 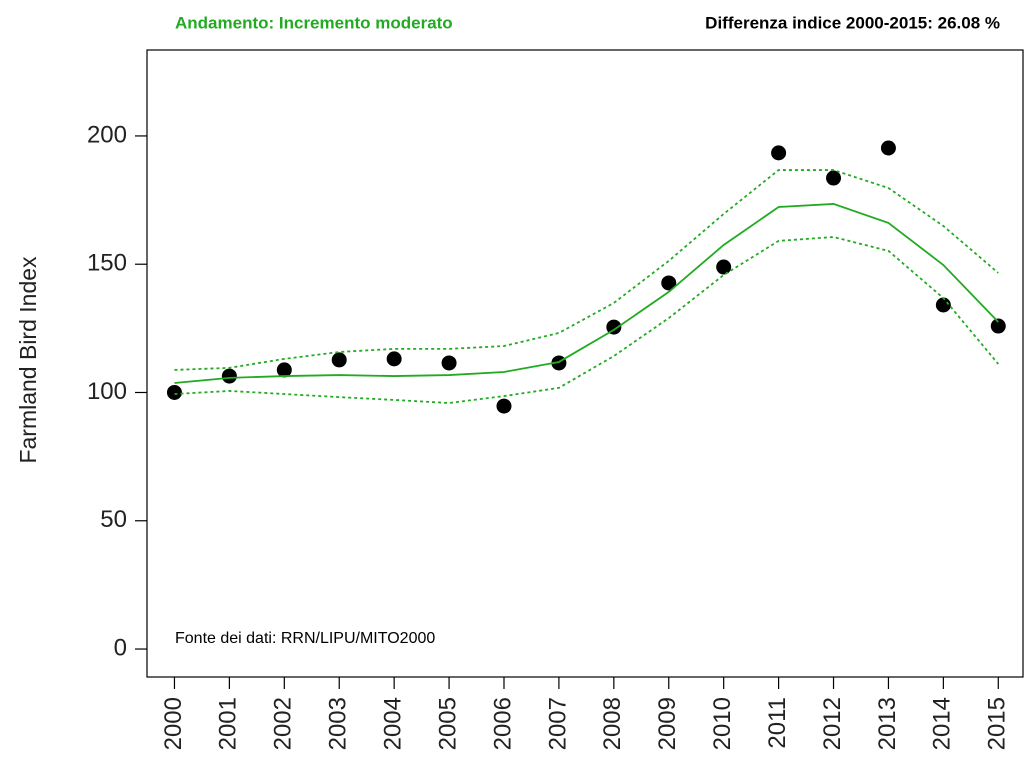 What do you see at coordinates (852, 22) in the screenshot?
I see `difference-annotation: Differenza indice 2000-2015: 26.08 %` at bounding box center [852, 22].